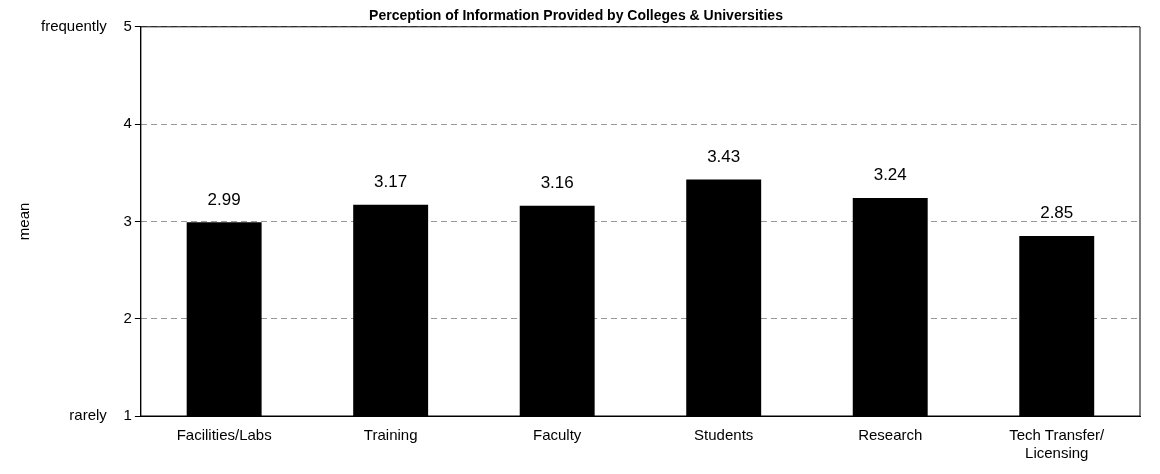 This screenshot has height=474, width=1160. Describe the element at coordinates (390, 435) in the screenshot. I see `x-tick-label: Training` at that location.